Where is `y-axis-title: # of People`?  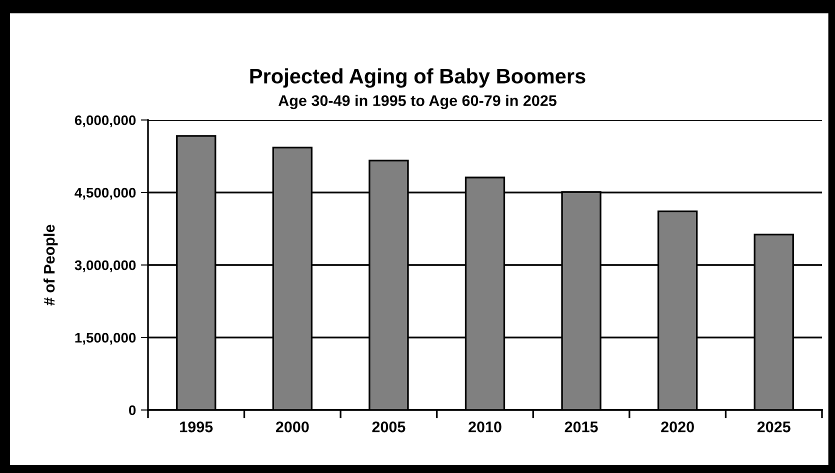
y-axis-title: # of People is located at coordinates (51, 265).